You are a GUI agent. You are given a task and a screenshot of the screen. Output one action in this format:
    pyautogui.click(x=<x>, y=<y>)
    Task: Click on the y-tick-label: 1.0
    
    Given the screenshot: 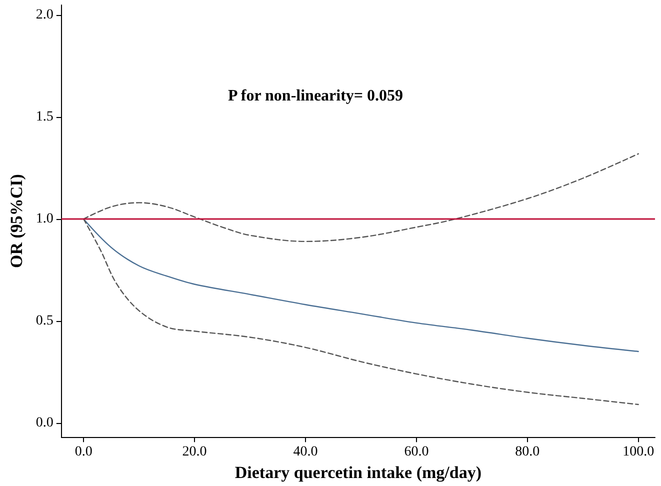 What is the action you would take?
    pyautogui.click(x=45, y=219)
    